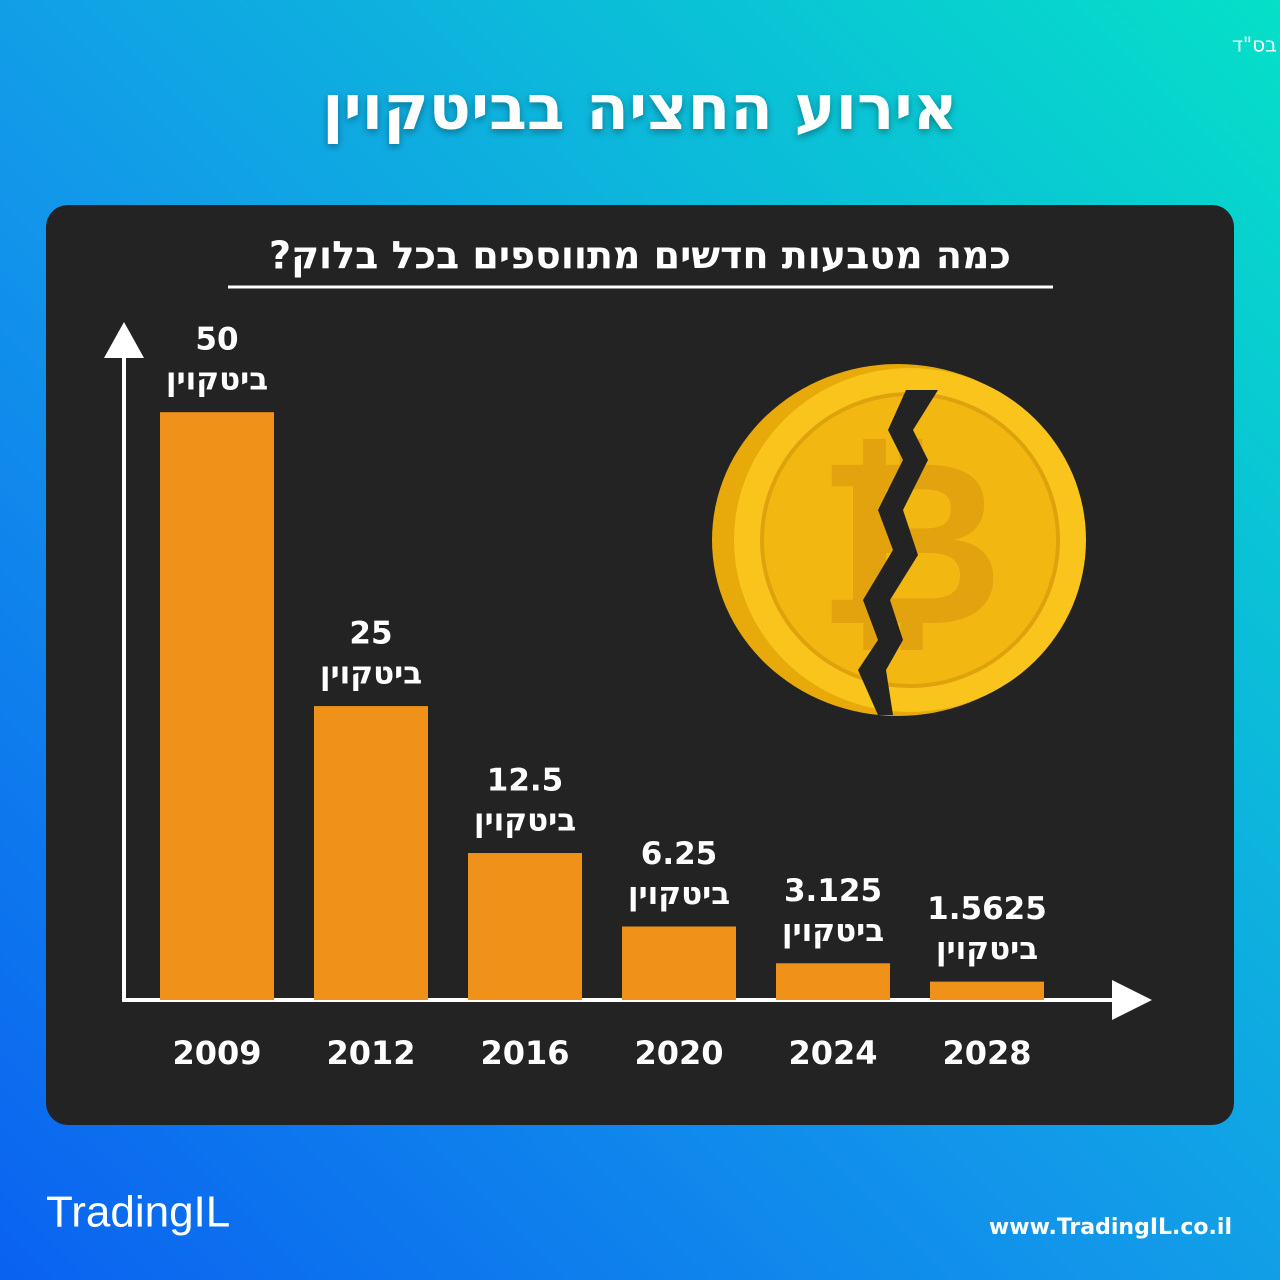 Image resolution: width=1280 pixels, height=1280 pixels. What do you see at coordinates (370, 1053) in the screenshot?
I see `x-tick-label: 2012` at bounding box center [370, 1053].